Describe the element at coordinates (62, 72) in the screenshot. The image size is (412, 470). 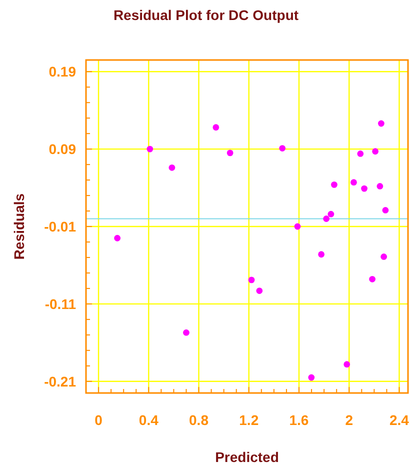
I see `y-tick-label: 0.19` at that location.